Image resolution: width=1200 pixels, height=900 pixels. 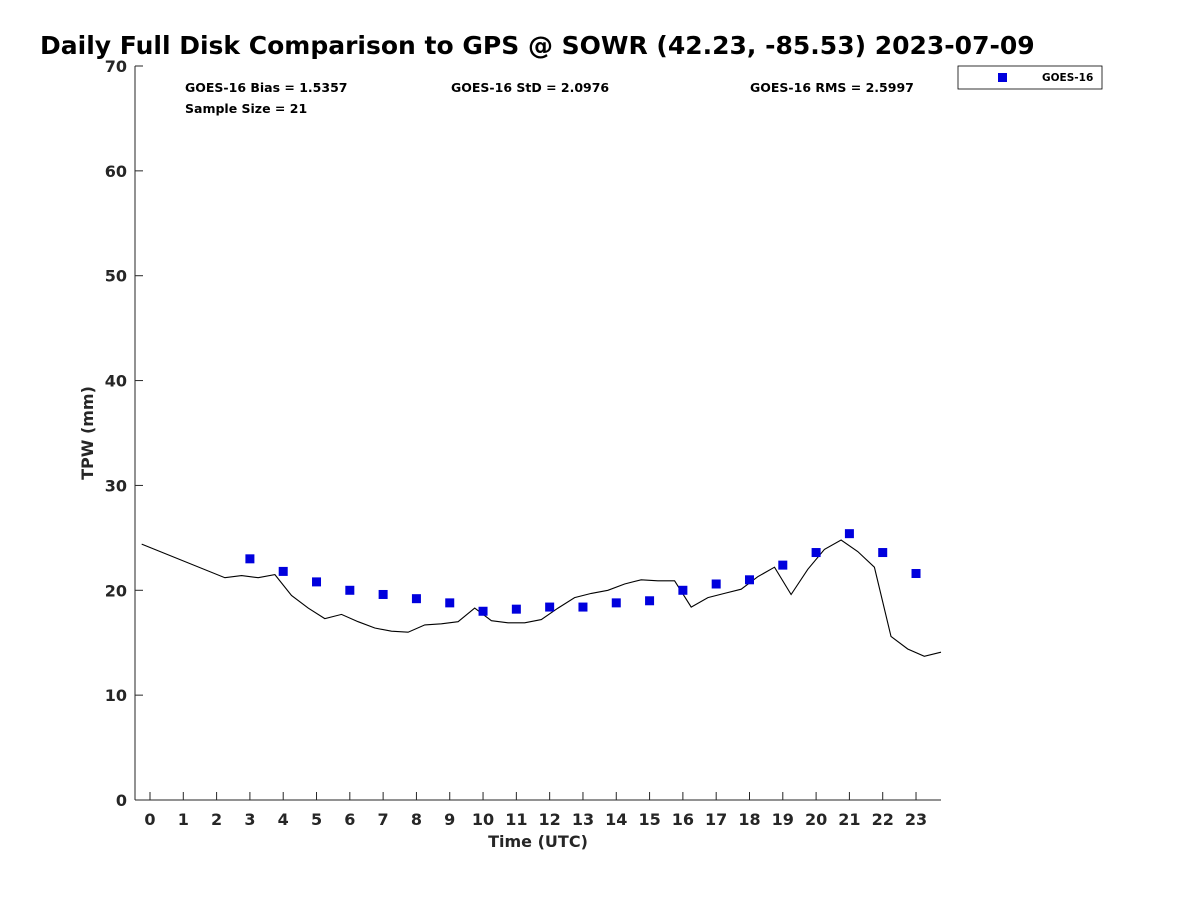 What do you see at coordinates (516, 819) in the screenshot?
I see `x-tick-label: 11` at bounding box center [516, 819].